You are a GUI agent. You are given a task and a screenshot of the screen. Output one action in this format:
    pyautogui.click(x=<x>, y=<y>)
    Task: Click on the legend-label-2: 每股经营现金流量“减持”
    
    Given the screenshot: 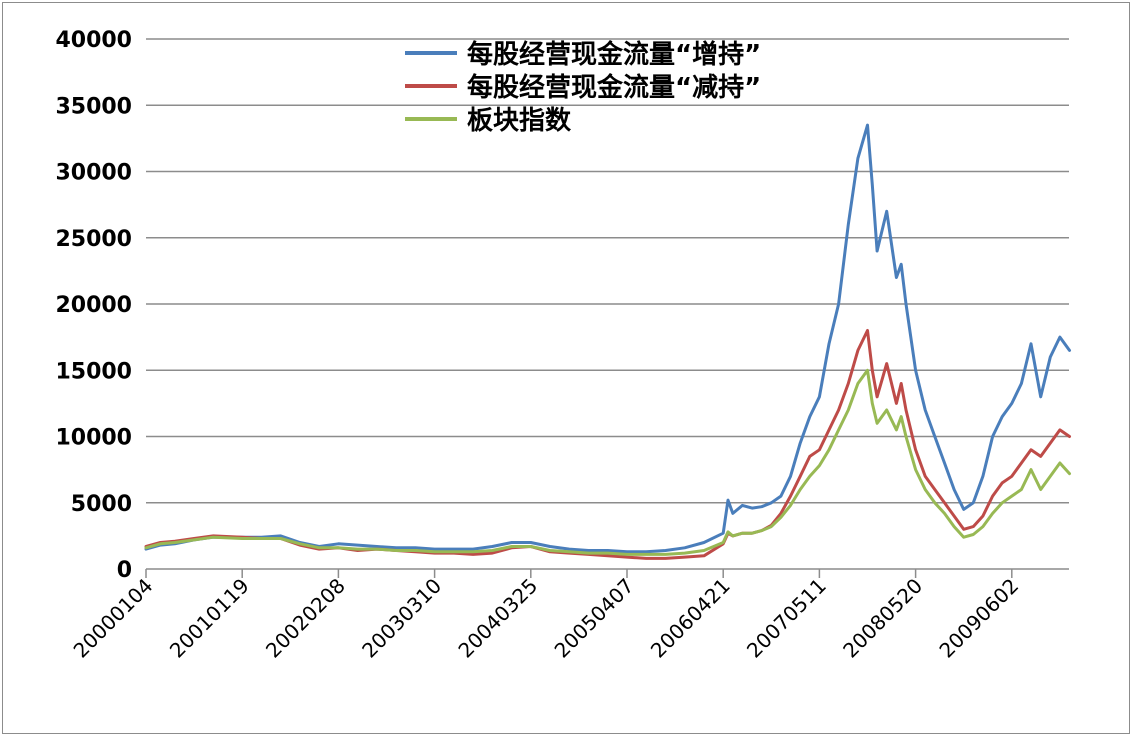 What is the action you would take?
    pyautogui.click(x=614, y=87)
    